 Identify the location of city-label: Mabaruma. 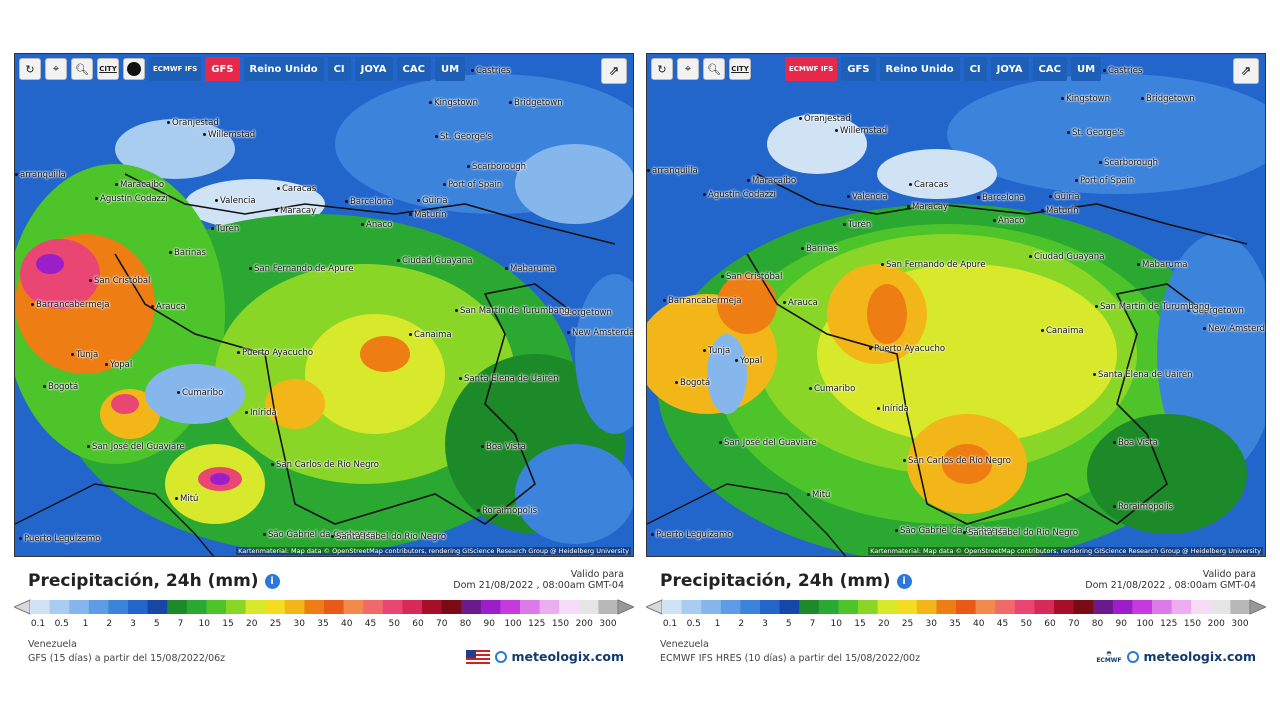
(1162, 265).